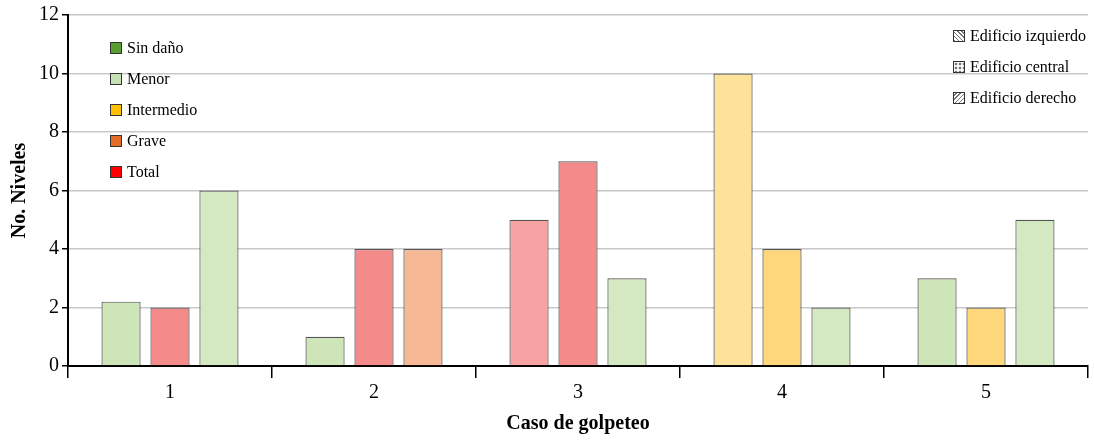 This screenshot has height=440, width=1094. What do you see at coordinates (147, 140) in the screenshot?
I see `legend-label: Grave` at bounding box center [147, 140].